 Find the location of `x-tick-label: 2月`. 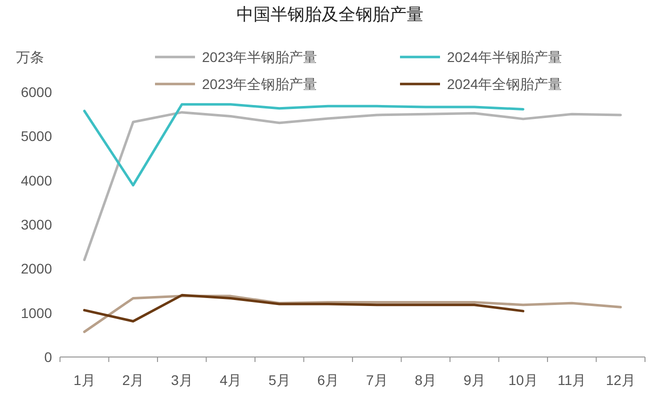

x-tick-label: 2月 is located at coordinates (133, 380).